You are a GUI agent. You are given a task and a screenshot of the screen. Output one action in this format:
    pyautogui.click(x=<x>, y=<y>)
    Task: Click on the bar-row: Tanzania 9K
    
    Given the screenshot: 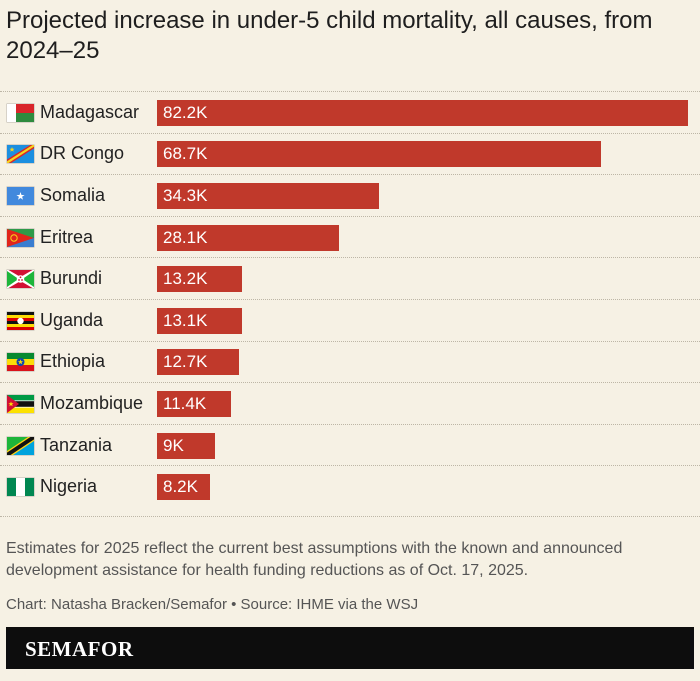 What is the action you would take?
    pyautogui.click(x=350, y=444)
    